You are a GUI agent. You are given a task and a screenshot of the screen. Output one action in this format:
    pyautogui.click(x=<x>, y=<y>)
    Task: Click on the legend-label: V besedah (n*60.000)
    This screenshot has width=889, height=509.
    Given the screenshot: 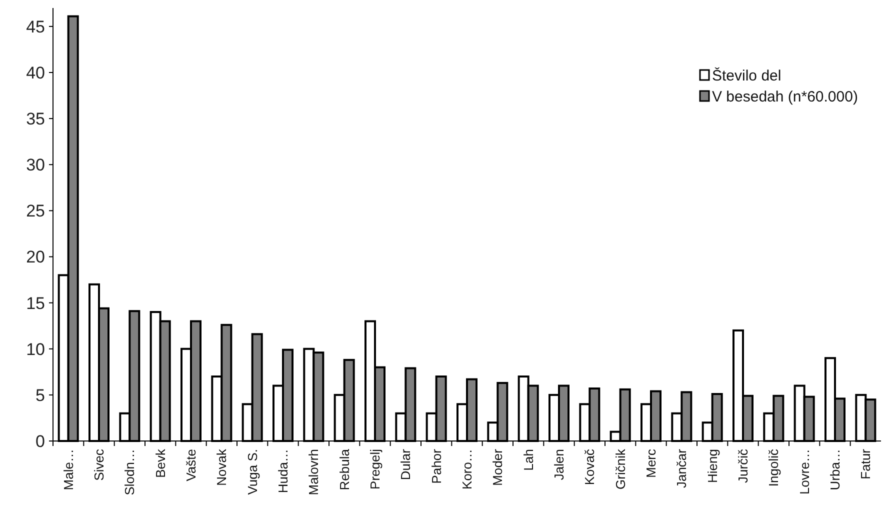 What is the action you would take?
    pyautogui.click(x=785, y=97)
    